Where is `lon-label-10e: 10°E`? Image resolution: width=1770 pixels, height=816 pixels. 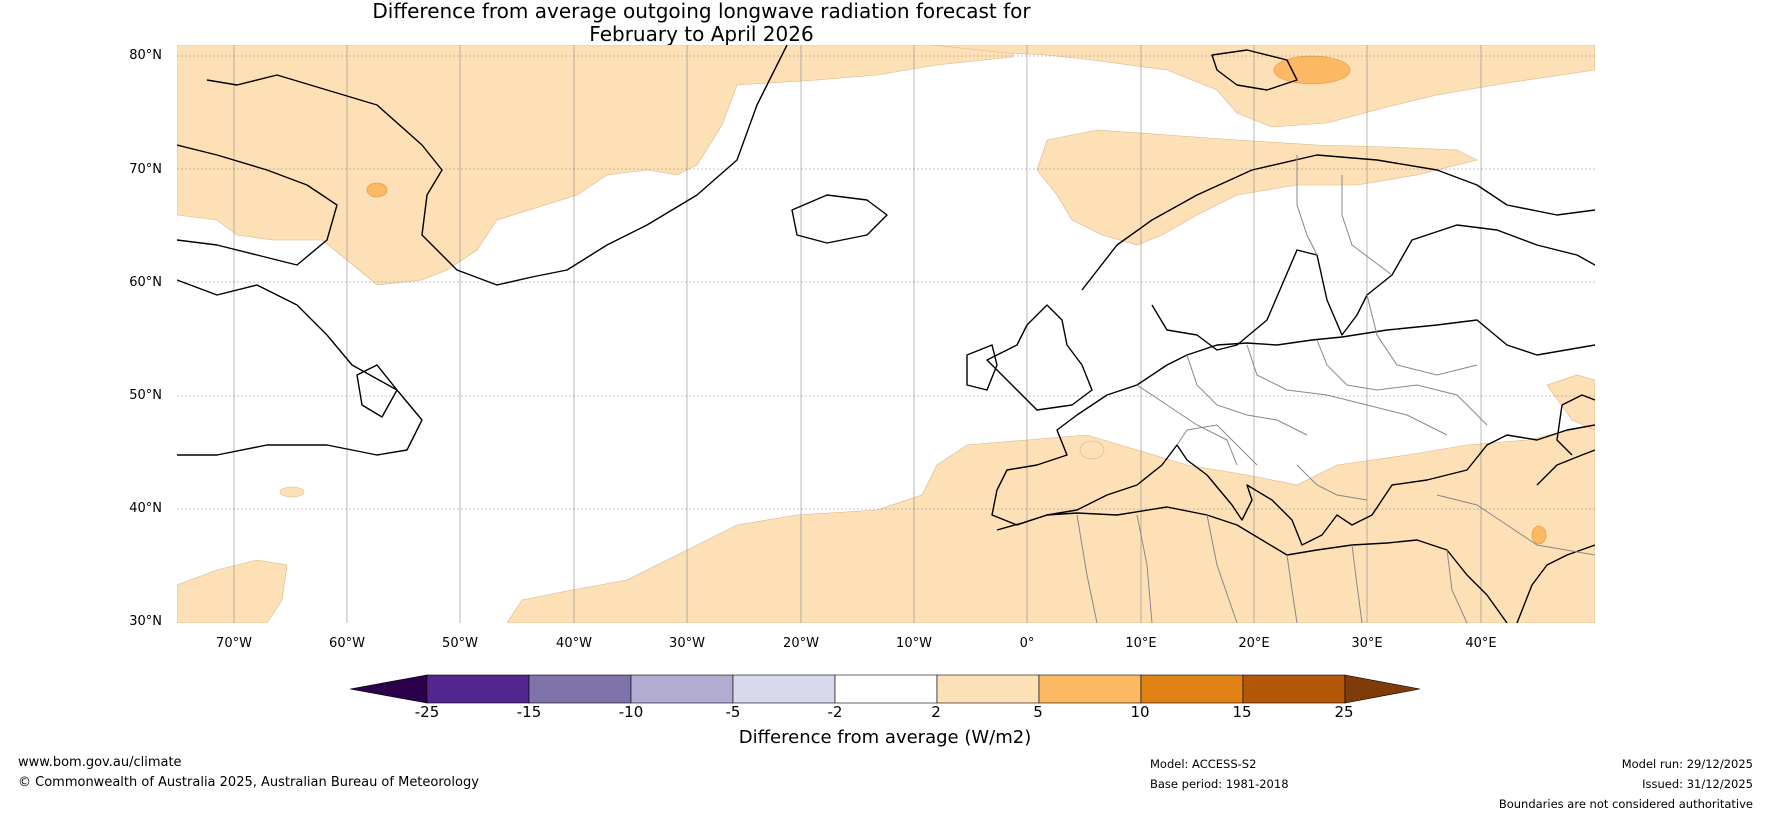
lon-label-10e: 10°E is located at coordinates (1141, 643).